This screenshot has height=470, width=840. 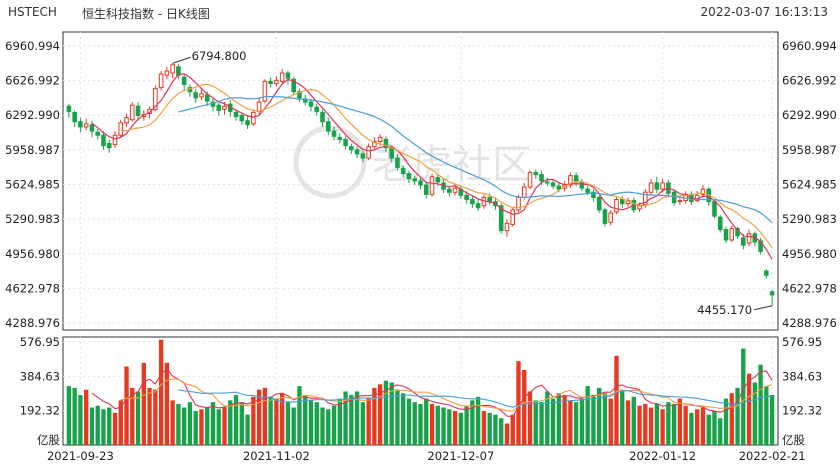 What do you see at coordinates (809, 219) in the screenshot?
I see `y-tick-label-right: 5290.983` at bounding box center [809, 219].